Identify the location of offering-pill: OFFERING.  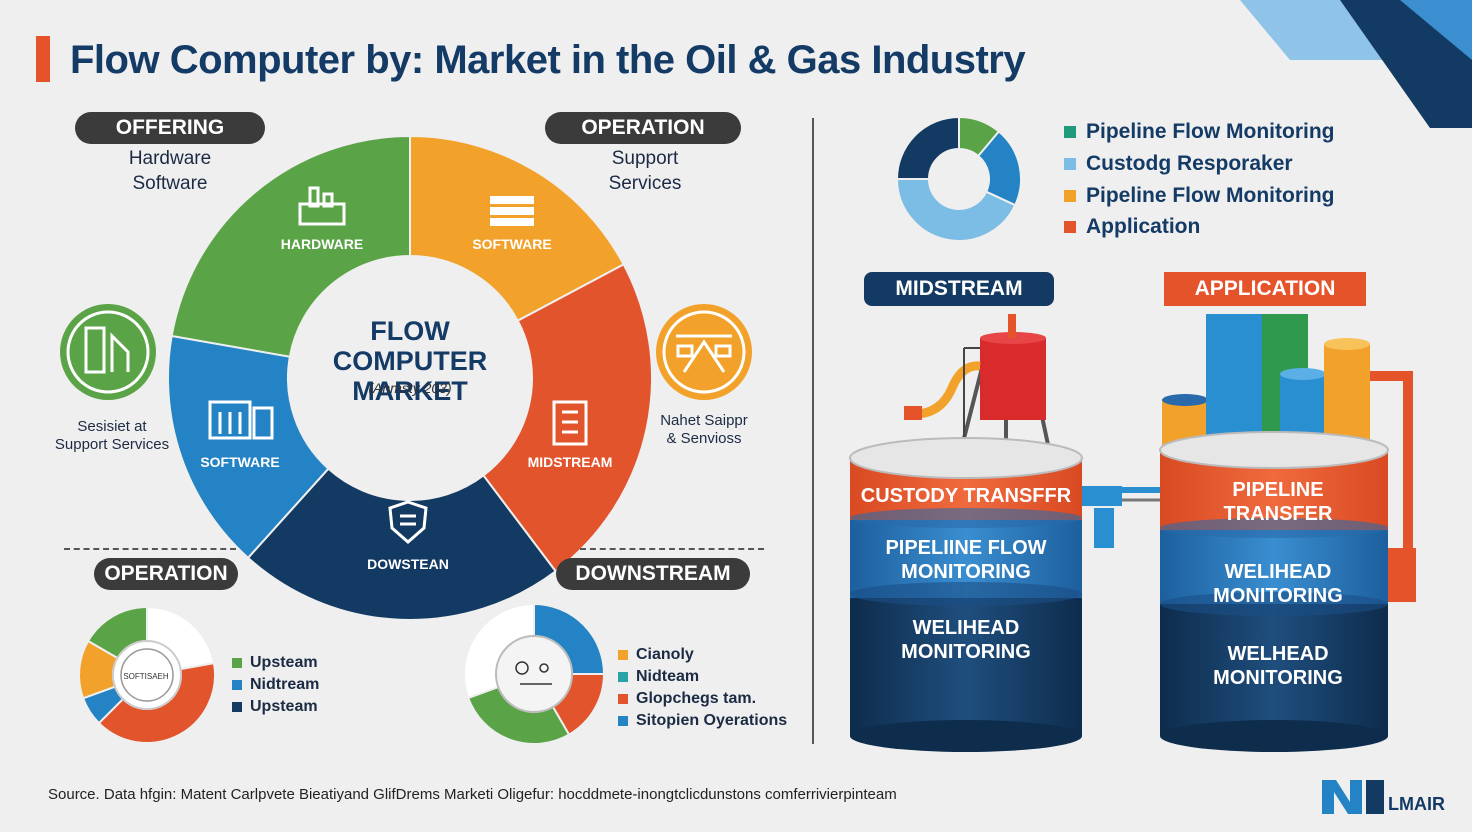
(170, 128).